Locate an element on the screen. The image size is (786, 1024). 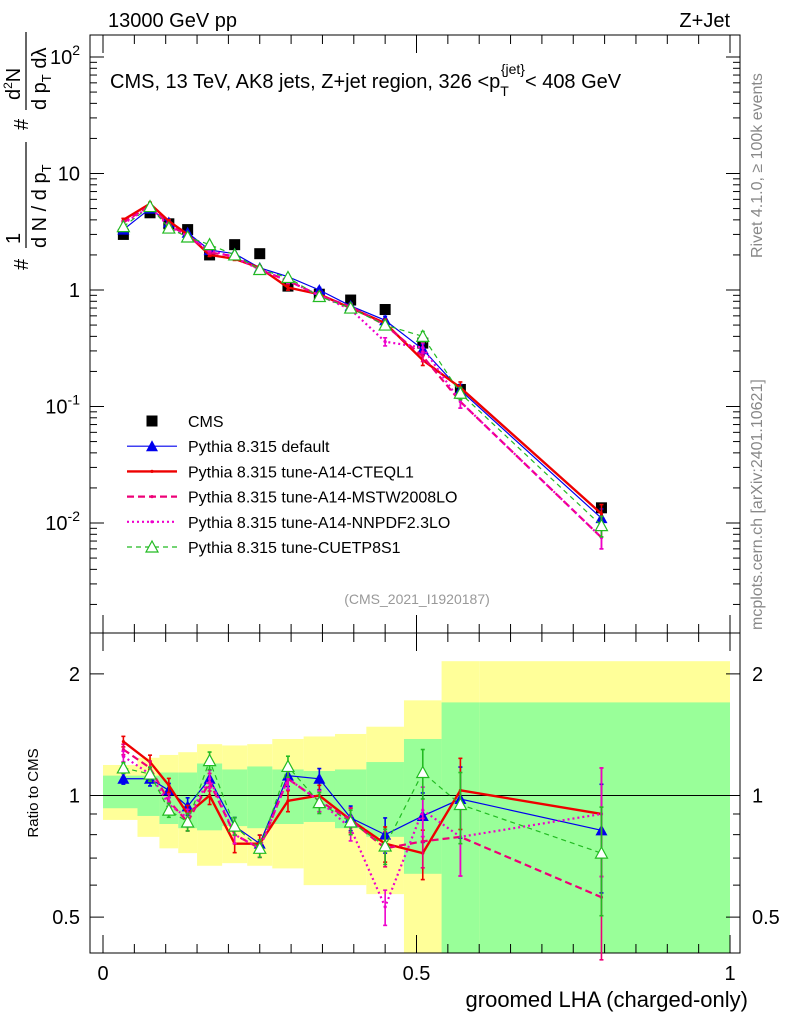
ratio-series-group is located at coordinates (362, 848).